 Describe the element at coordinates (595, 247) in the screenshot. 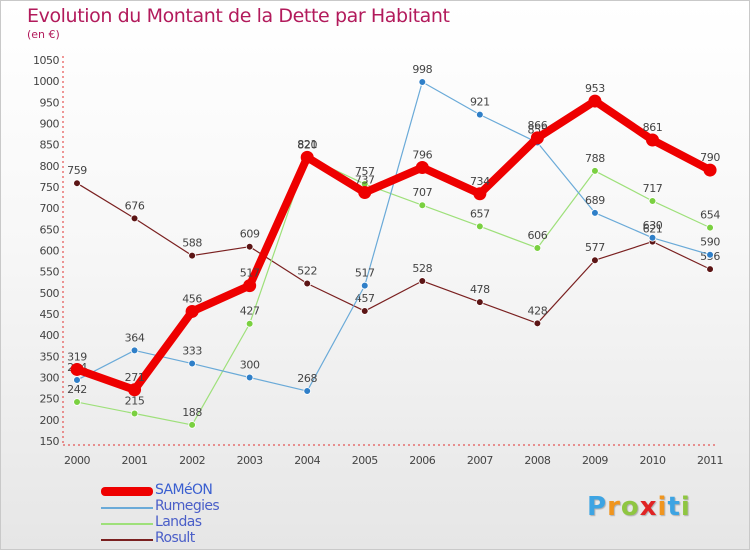

I see `data-label: 577` at that location.